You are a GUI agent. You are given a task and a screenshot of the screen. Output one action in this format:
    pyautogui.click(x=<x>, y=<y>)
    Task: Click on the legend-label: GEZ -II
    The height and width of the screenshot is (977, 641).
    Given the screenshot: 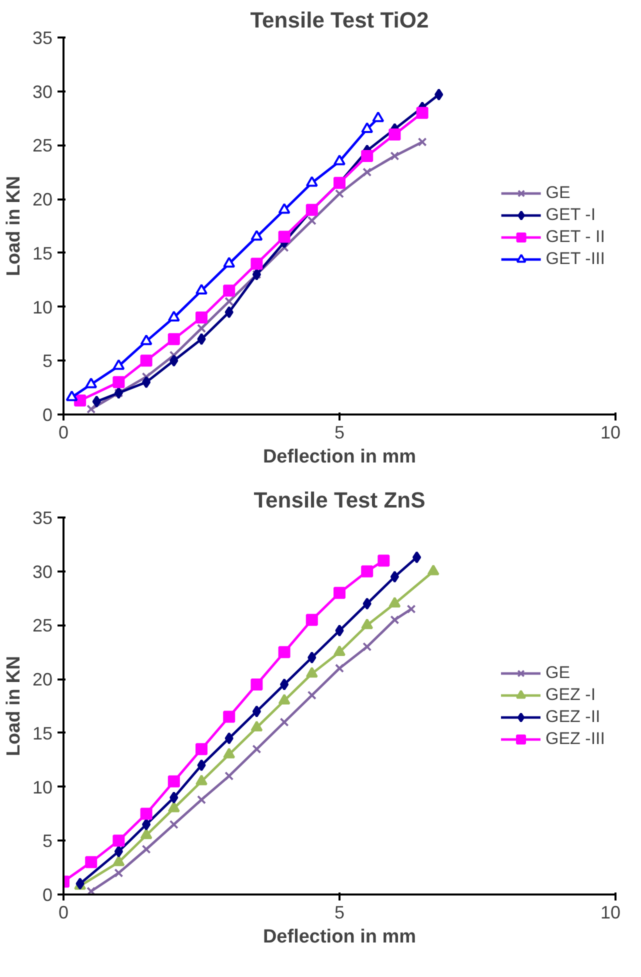 What is the action you would take?
    pyautogui.click(x=573, y=716)
    